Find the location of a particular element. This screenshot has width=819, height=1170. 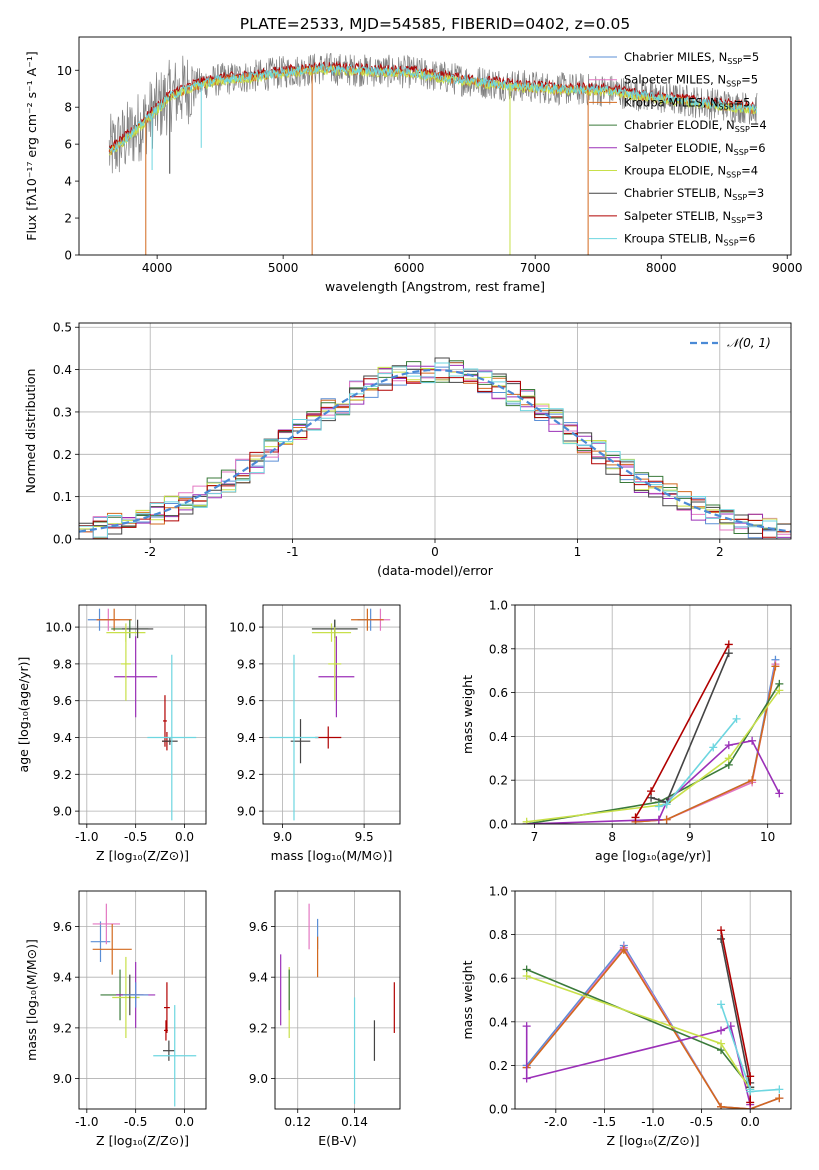

y-axis-label: age [log₁₀(age/yr)] is located at coordinates (23, 715).